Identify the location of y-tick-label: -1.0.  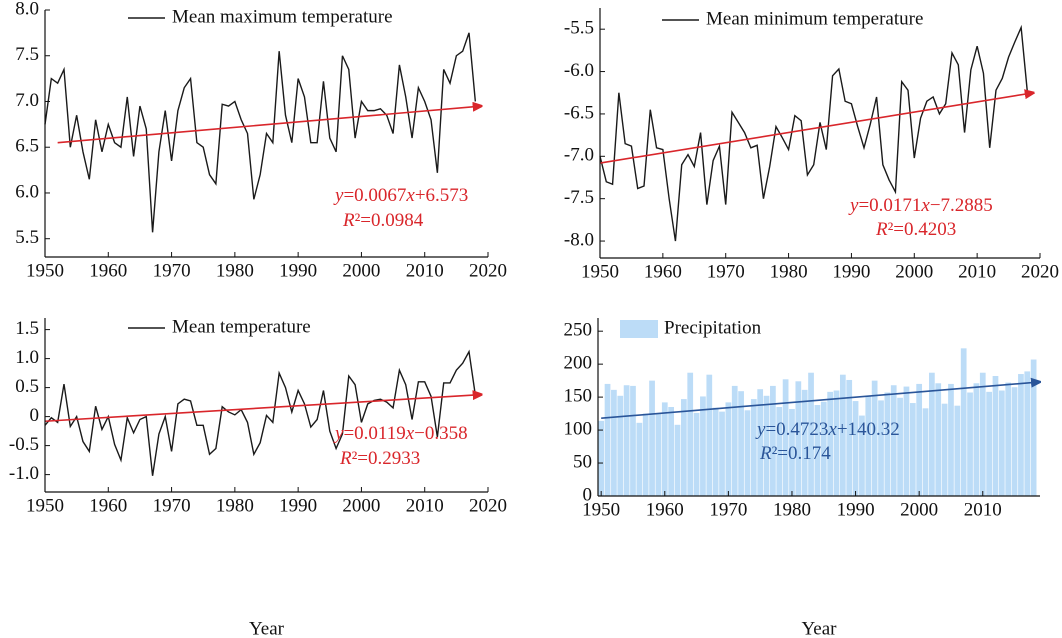
(24, 473).